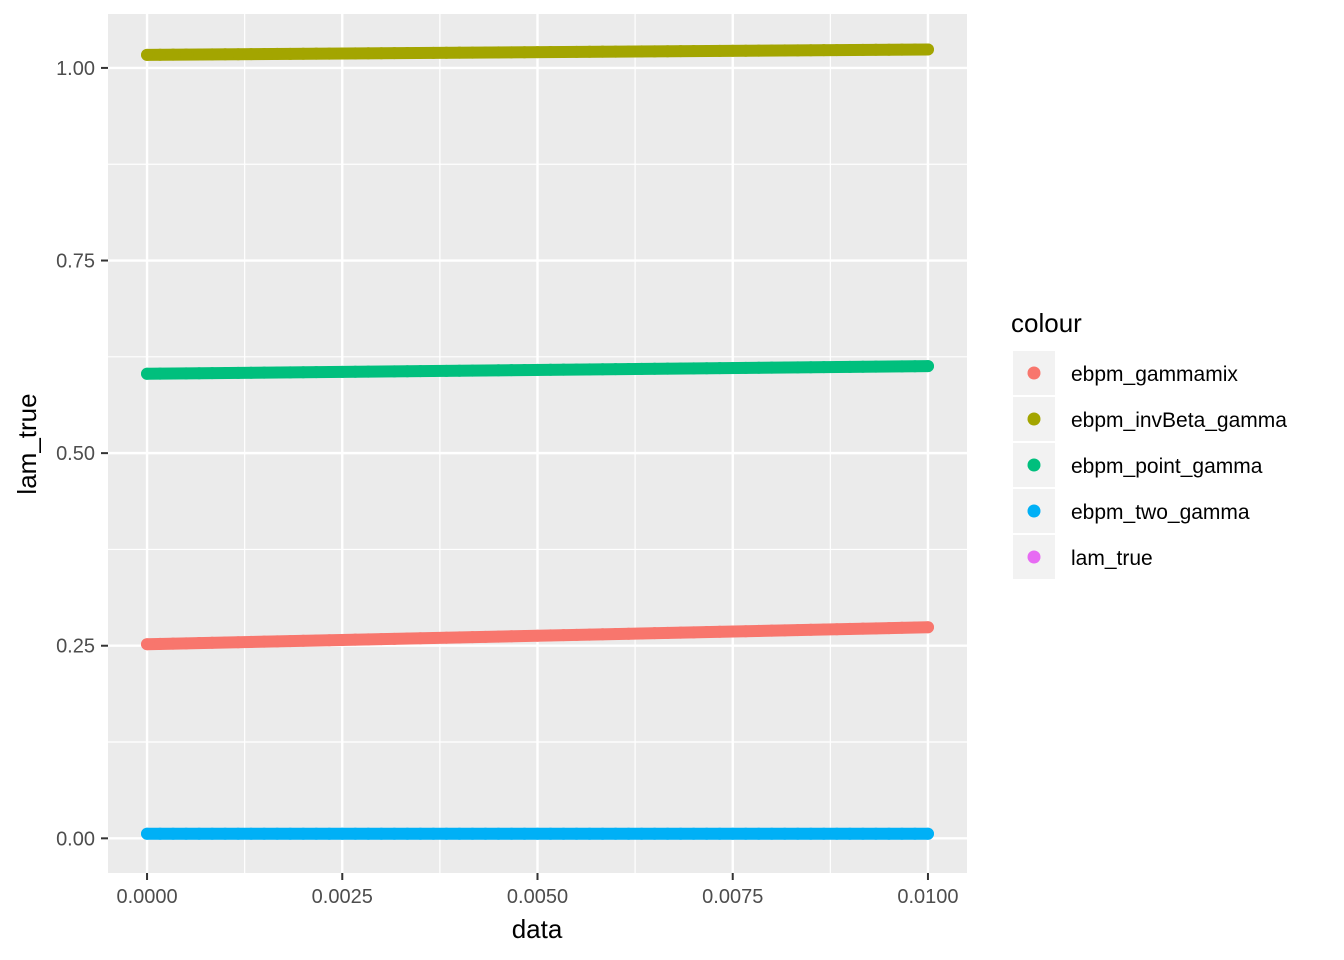  I want to click on y-tick-label: 0.75, so click(75, 262).